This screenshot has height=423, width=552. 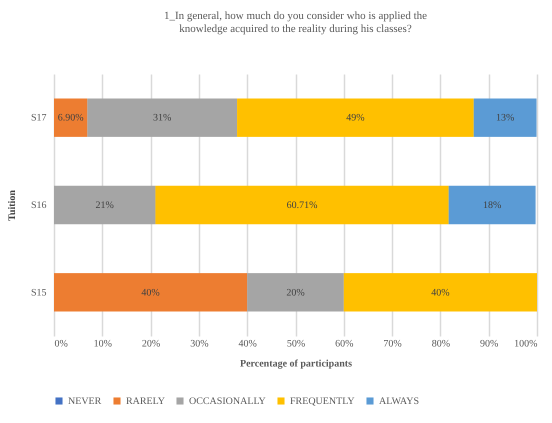 What do you see at coordinates (199, 344) in the screenshot?
I see `x-tick-label: 30%` at bounding box center [199, 344].